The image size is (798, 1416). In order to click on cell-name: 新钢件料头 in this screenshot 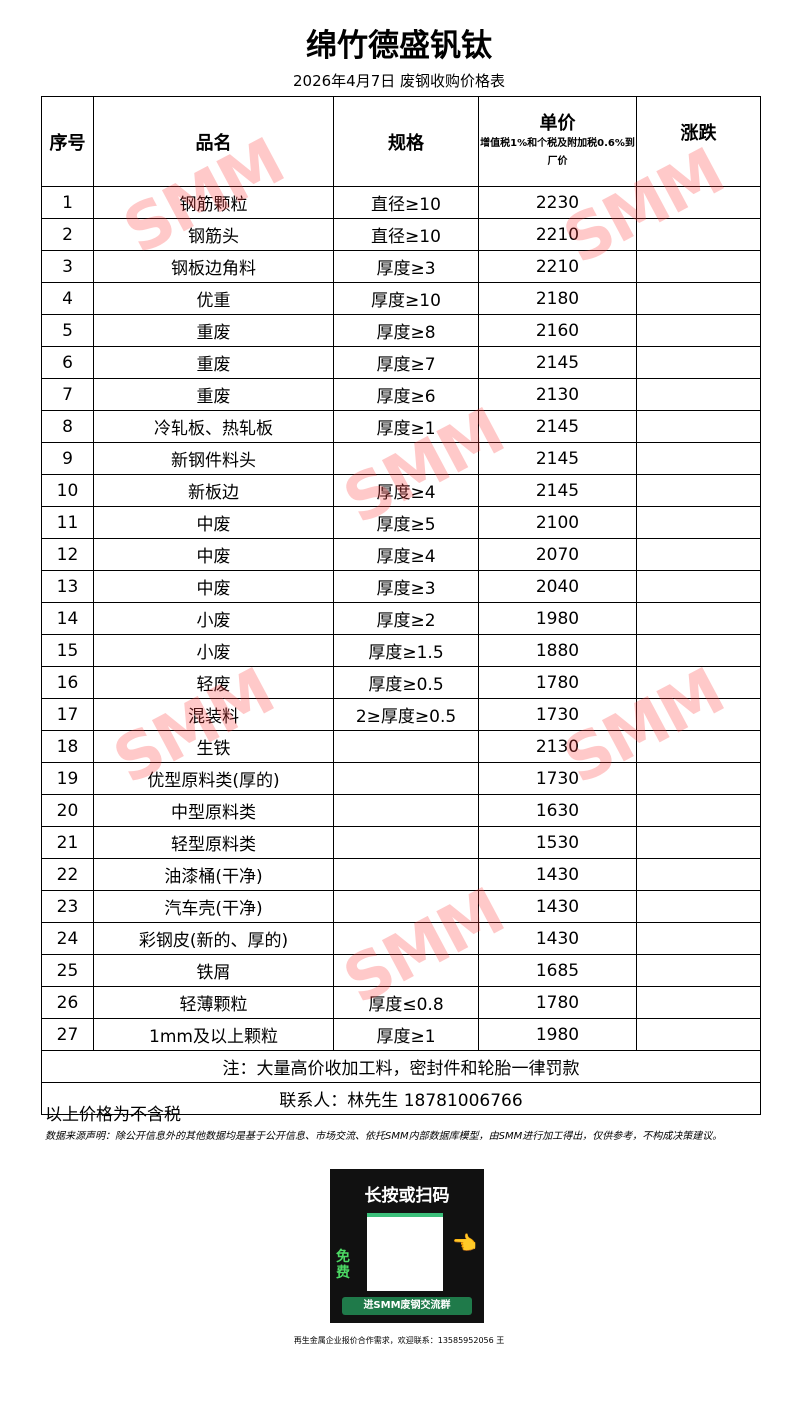, I will do `click(213, 458)`.